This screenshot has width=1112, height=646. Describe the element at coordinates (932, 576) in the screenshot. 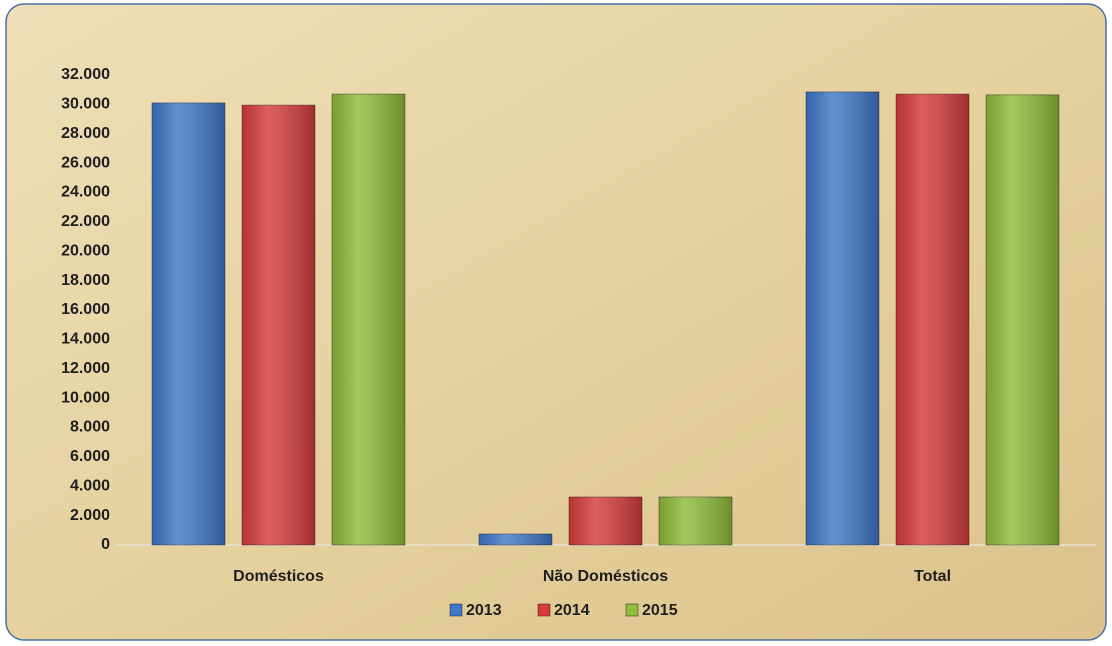

I see `x-tick-label: Total` at that location.